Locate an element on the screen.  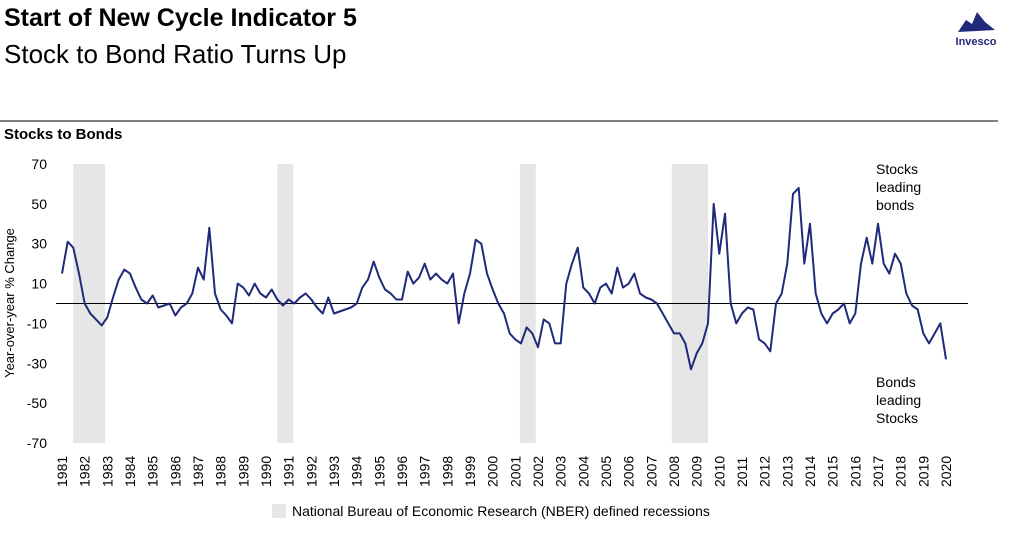
x-tick-label: 1995 is located at coordinates (379, 471).